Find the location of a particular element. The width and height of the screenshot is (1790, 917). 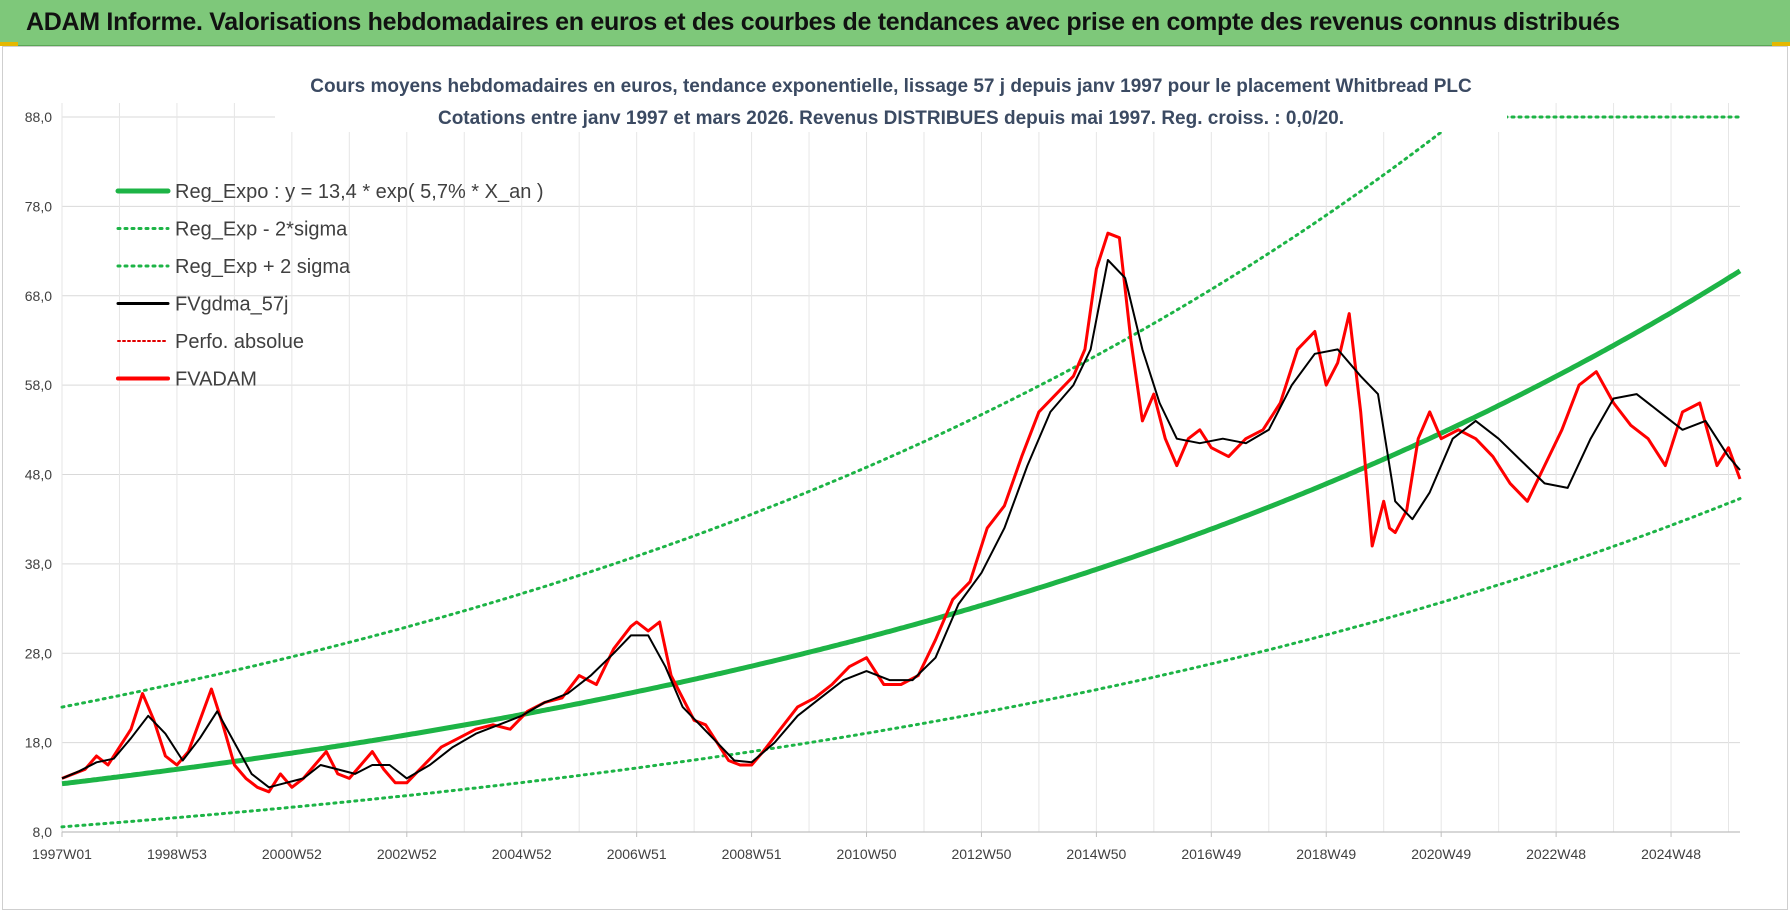

x-tick-label: 2018W49 is located at coordinates (1326, 854).